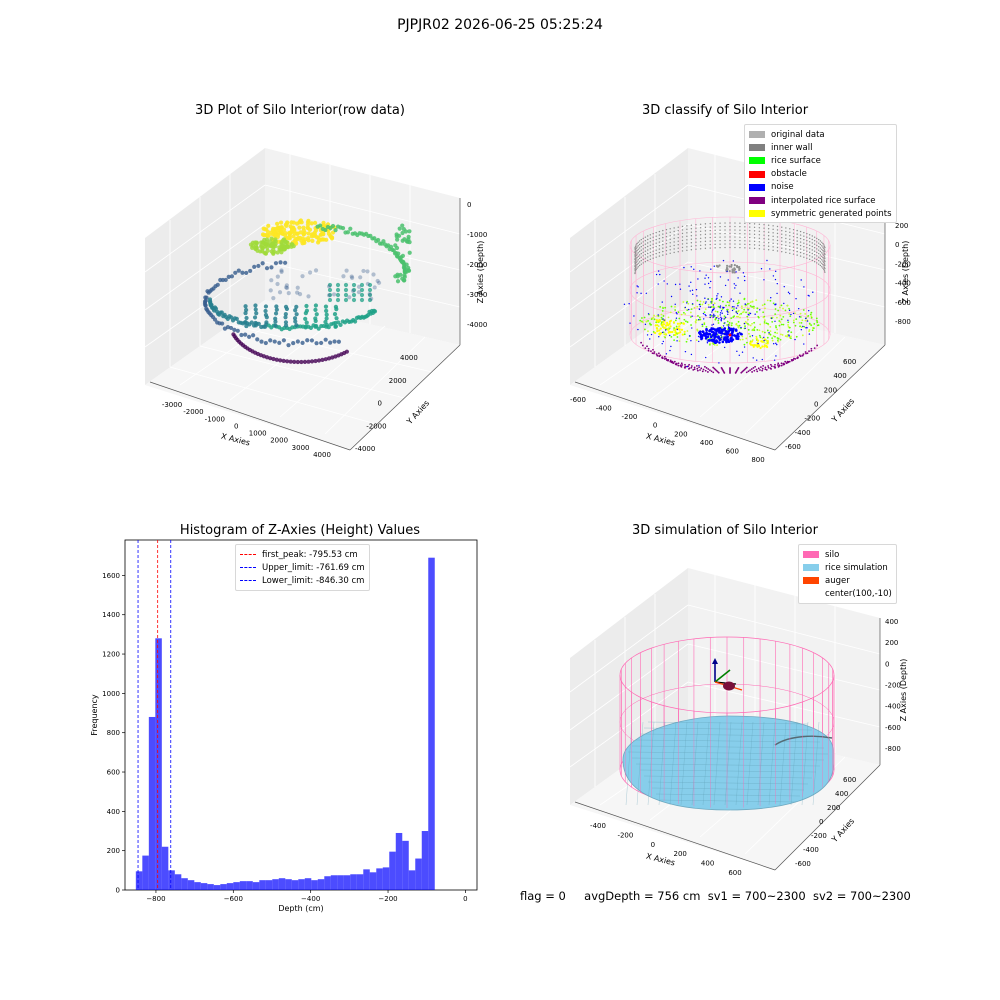  Describe the element at coordinates (578, 400) in the screenshot. I see `x-tick-label: -600` at that location.